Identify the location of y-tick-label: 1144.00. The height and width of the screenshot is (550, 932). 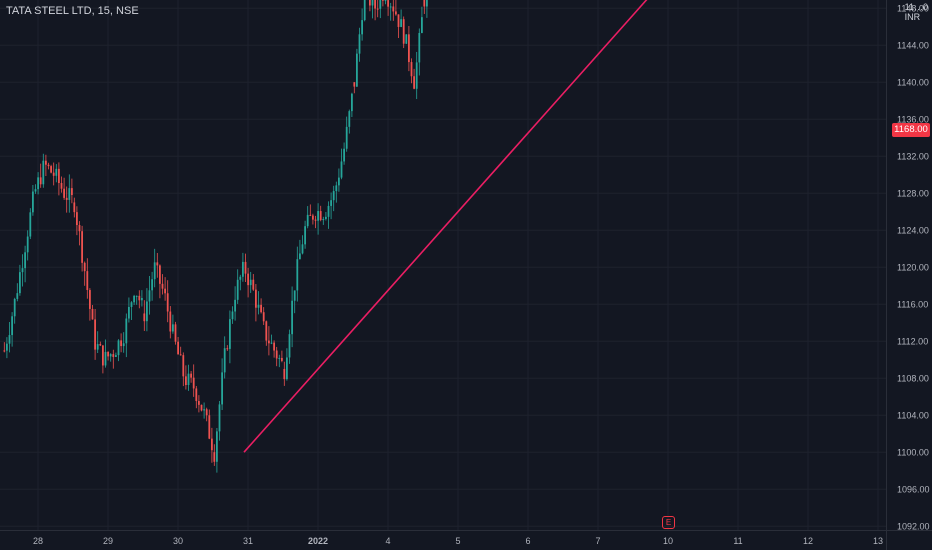
(913, 46).